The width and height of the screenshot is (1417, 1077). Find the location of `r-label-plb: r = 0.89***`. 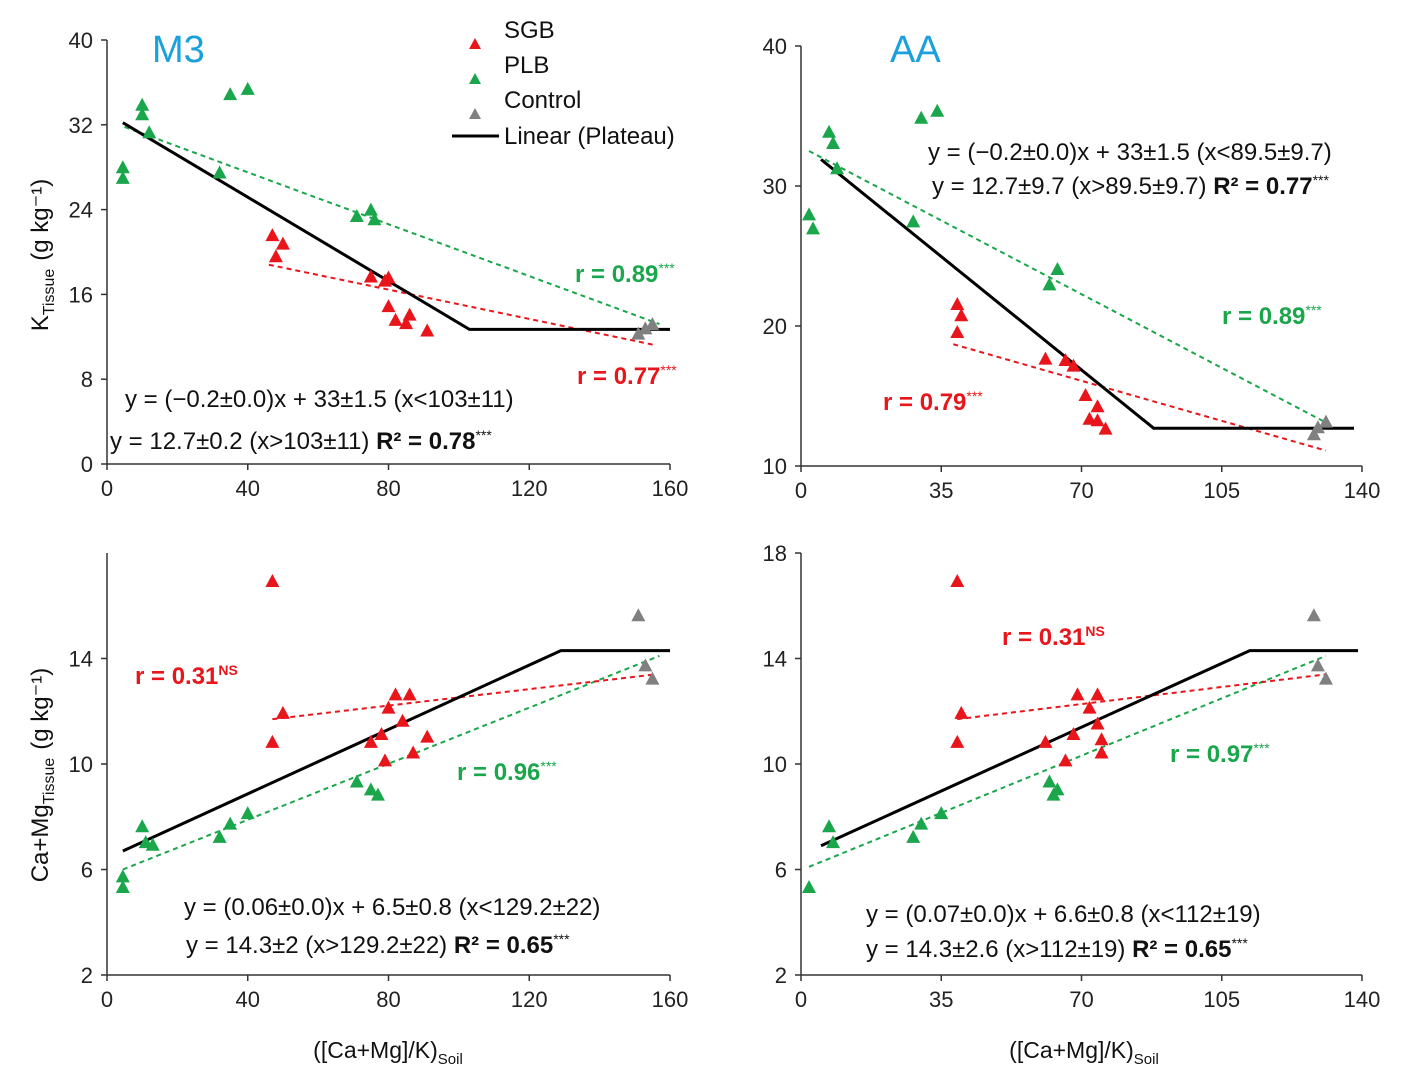

r-label-plb: r = 0.89*** is located at coordinates (1272, 316).